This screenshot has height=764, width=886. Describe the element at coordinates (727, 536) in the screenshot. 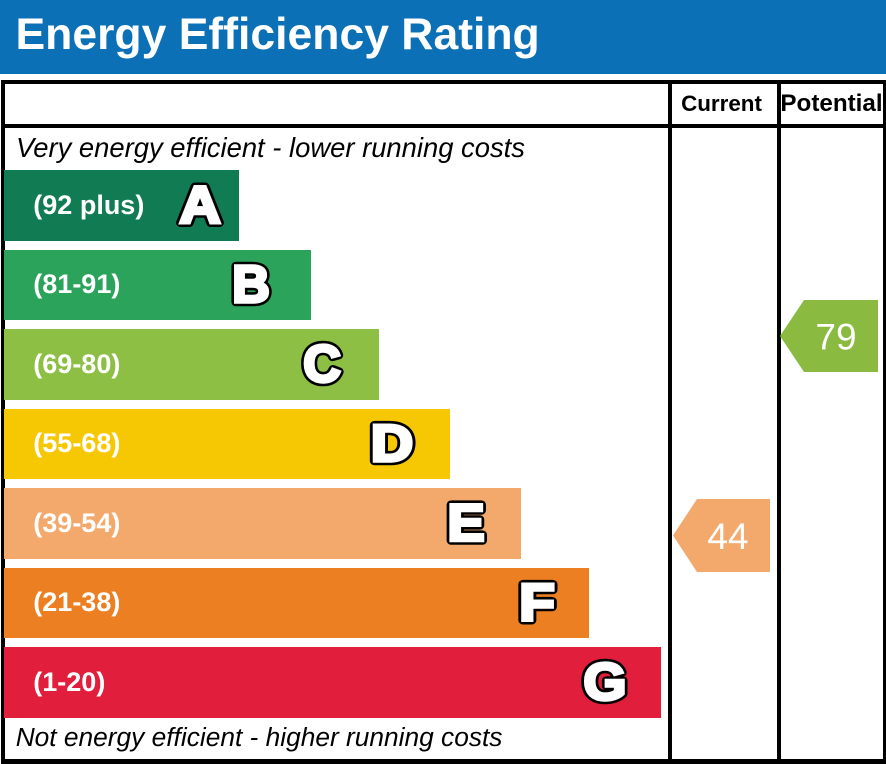

I see `svg-text: 44` at that location.